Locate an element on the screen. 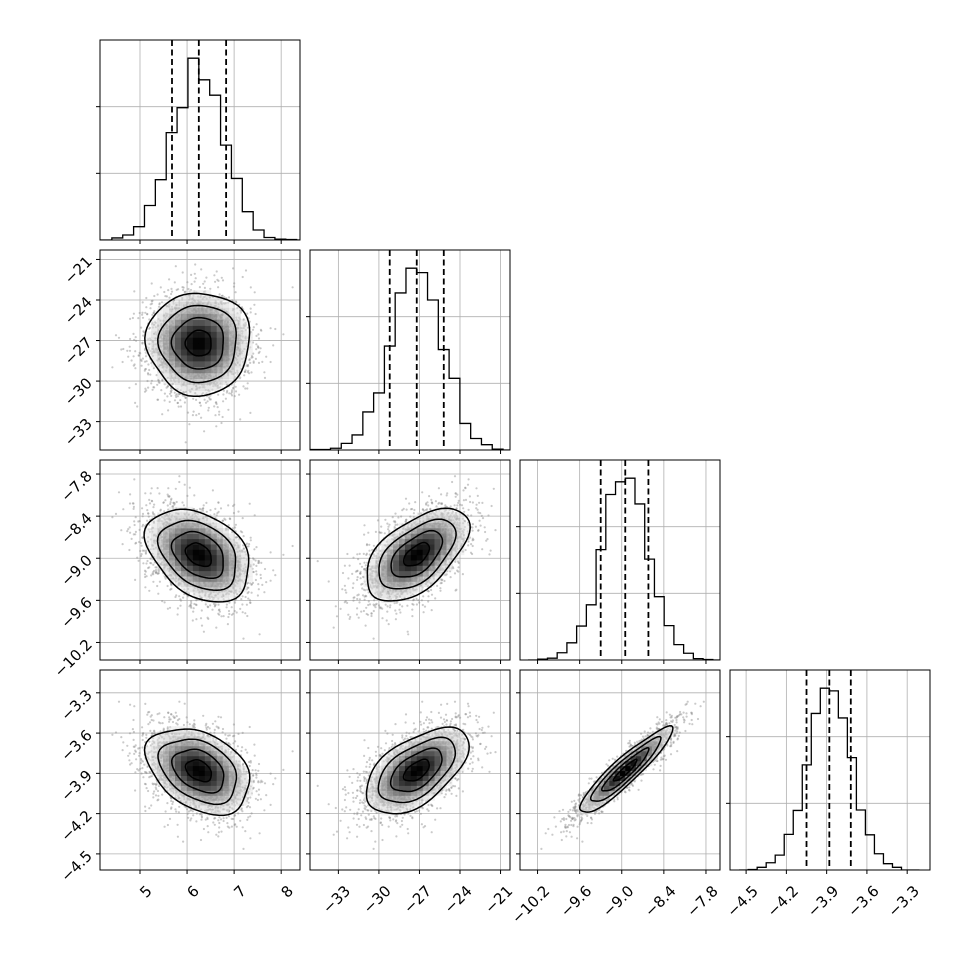 This screenshot has height=970, width=970. y-tick-label: −33 is located at coordinates (78, 432).